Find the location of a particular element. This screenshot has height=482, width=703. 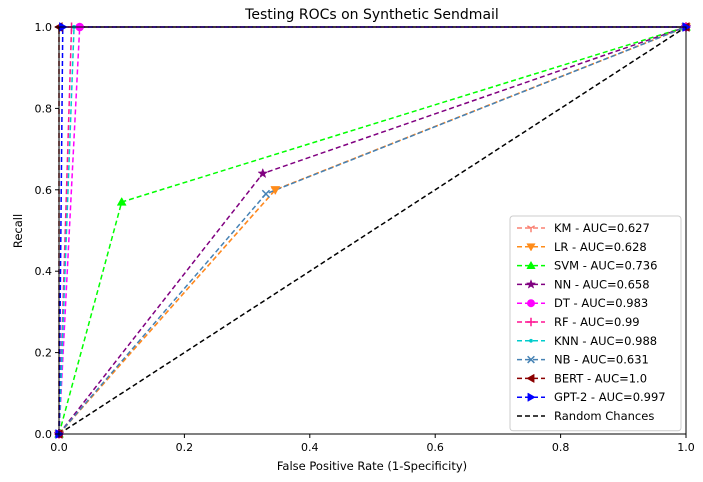

y-tick-label: 0.2 is located at coordinates (44, 353).